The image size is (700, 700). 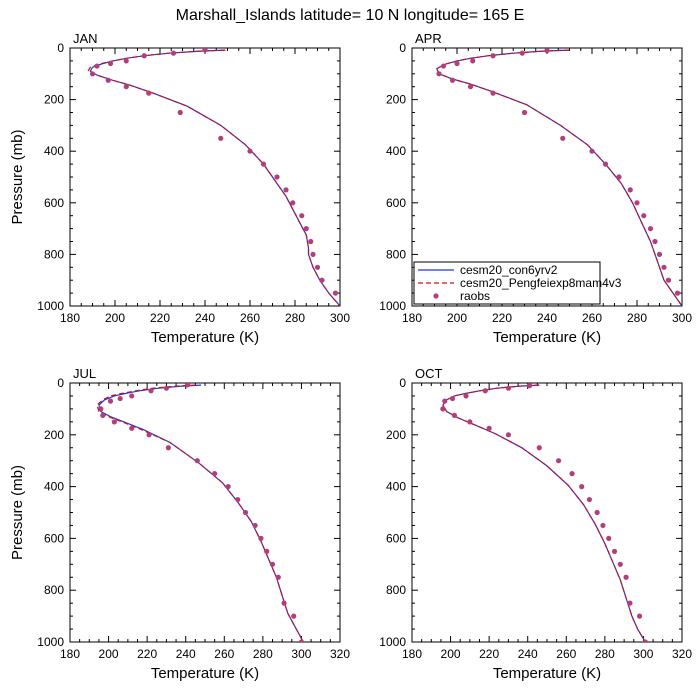 What do you see at coordinates (85, 38) in the screenshot?
I see `panel-label: JAN` at bounding box center [85, 38].